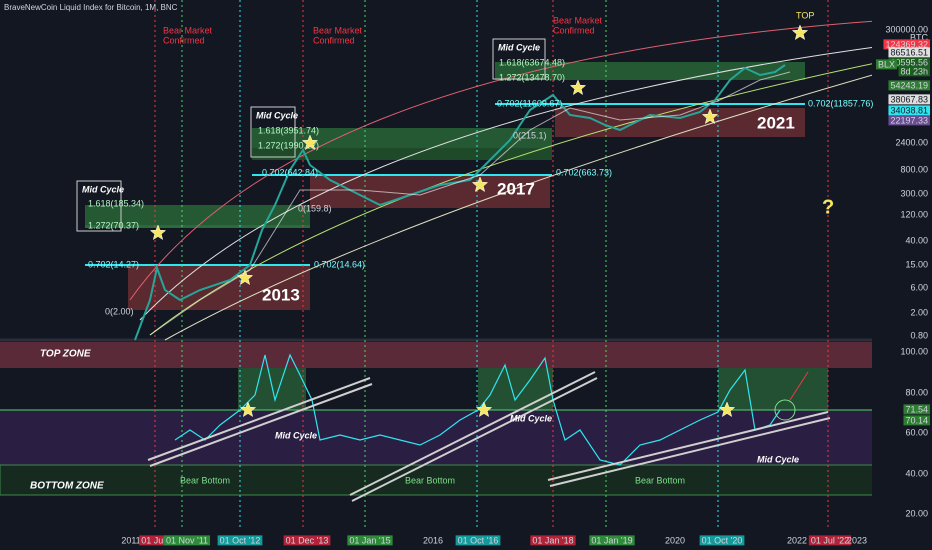  What do you see at coordinates (914, 71) in the screenshot?
I see `label: 8d 23h` at bounding box center [914, 71].